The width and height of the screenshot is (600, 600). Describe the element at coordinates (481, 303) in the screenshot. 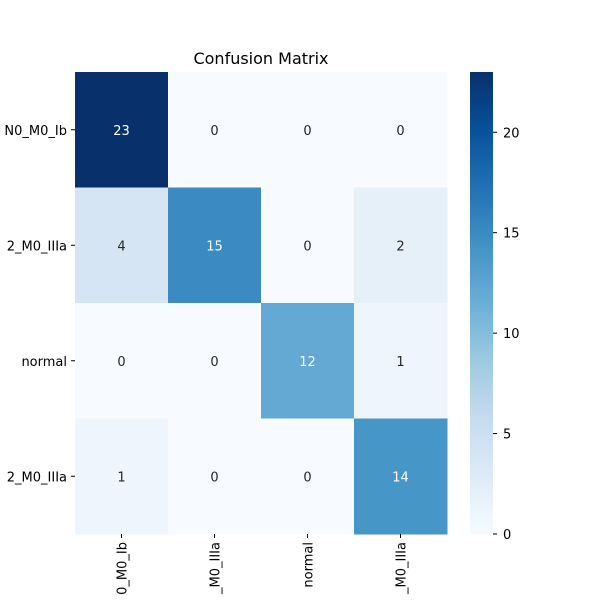

I see `colorbar-gradient` at that location.